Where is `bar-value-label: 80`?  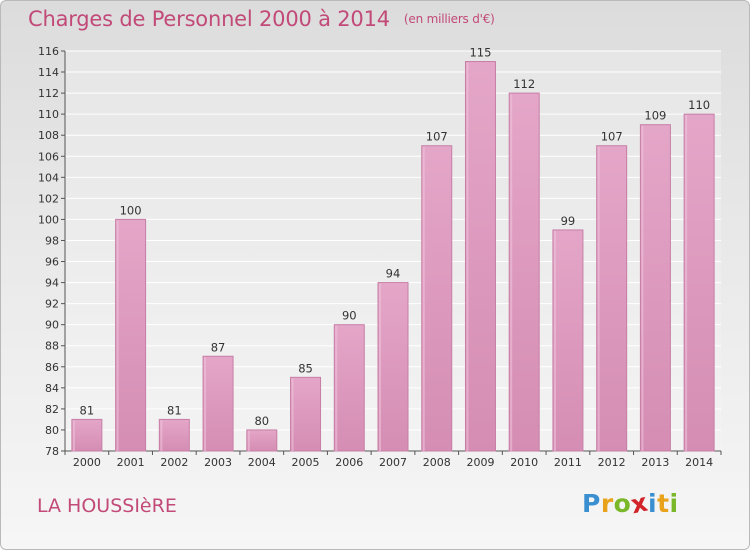 bar-value-label: 80 is located at coordinates (261, 421).